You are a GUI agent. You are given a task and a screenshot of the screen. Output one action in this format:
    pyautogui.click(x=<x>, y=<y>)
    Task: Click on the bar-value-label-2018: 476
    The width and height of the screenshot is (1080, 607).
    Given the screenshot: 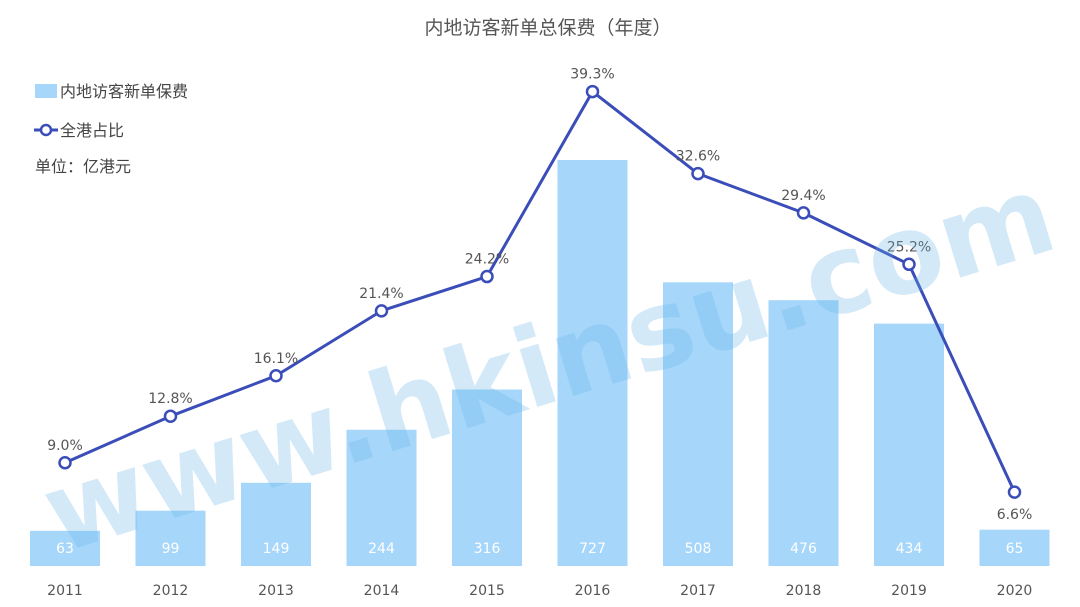 What is the action you would take?
    pyautogui.click(x=803, y=549)
    